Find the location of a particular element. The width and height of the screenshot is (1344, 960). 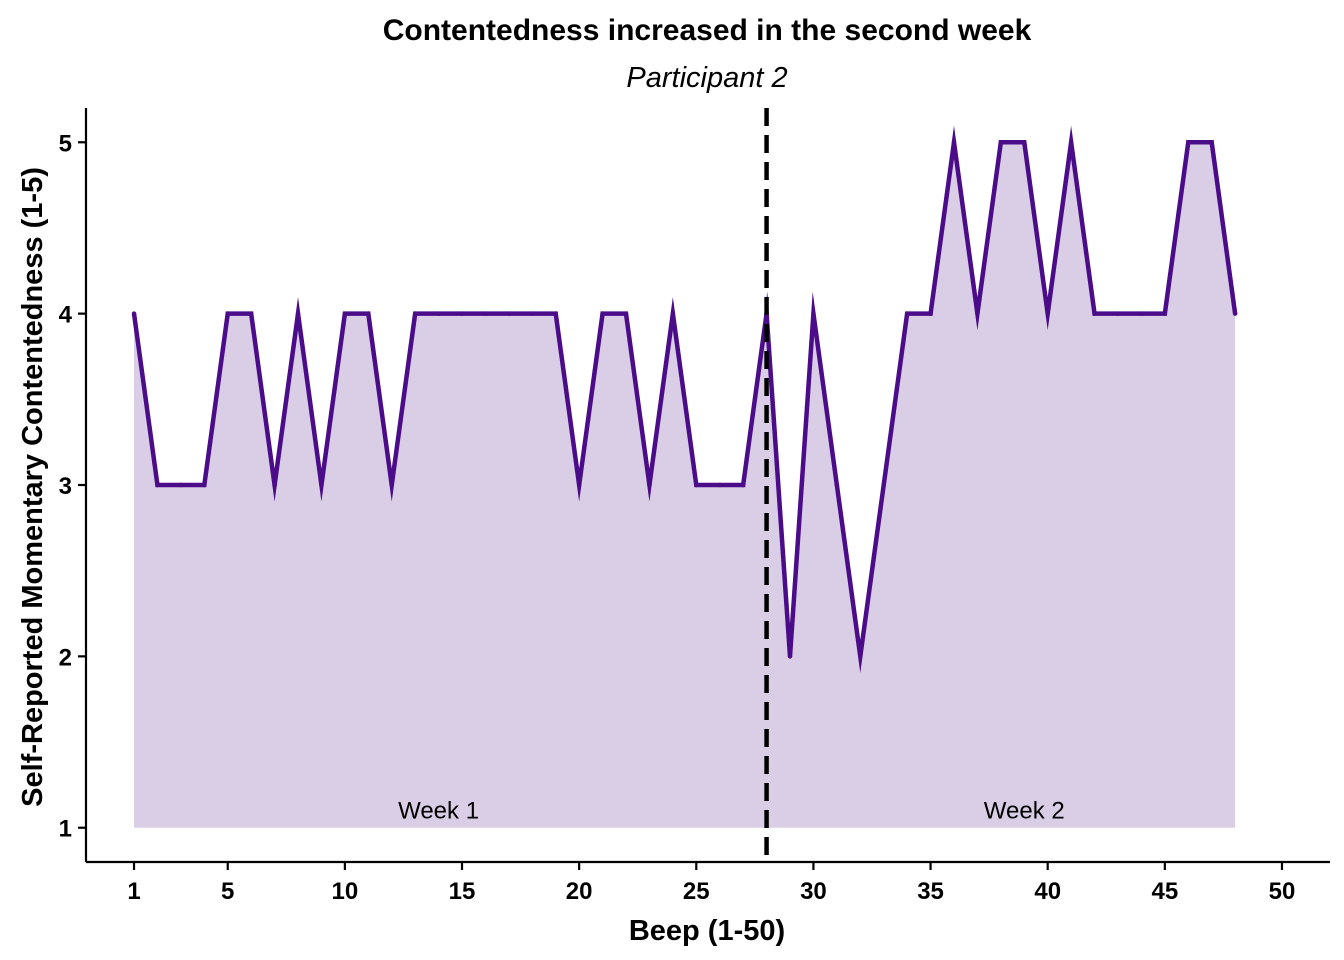

y-tick-label: 4 is located at coordinates (66, 315).